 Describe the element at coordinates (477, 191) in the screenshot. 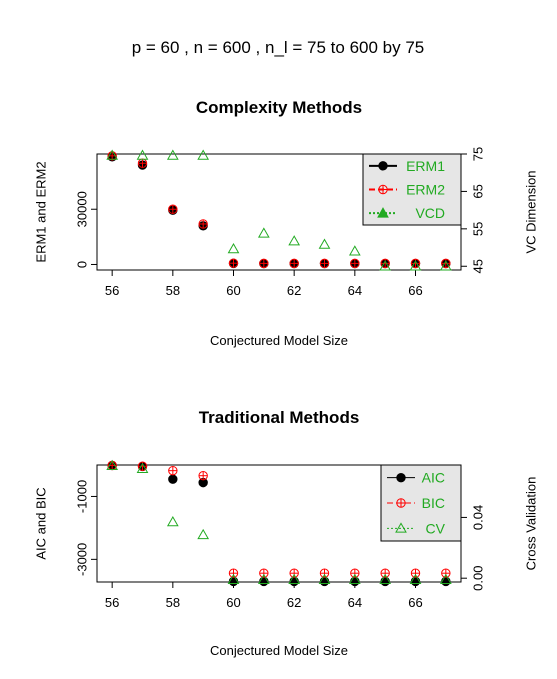

I see `y2-tick-label: 65` at that location.